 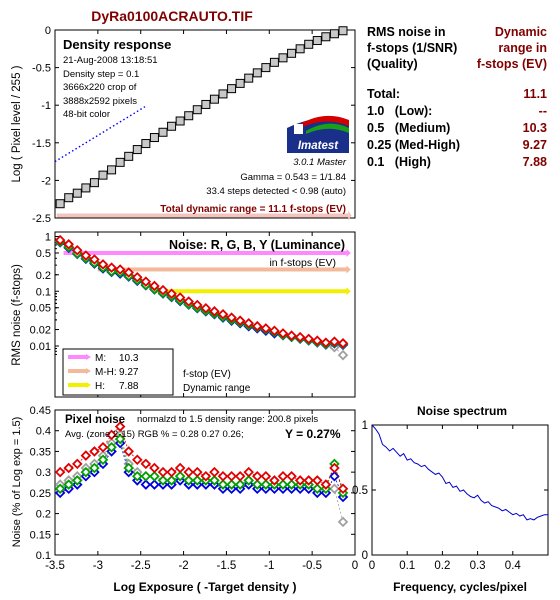 I want to click on rms-y-tick-label: 0.5, so click(x=43, y=254).